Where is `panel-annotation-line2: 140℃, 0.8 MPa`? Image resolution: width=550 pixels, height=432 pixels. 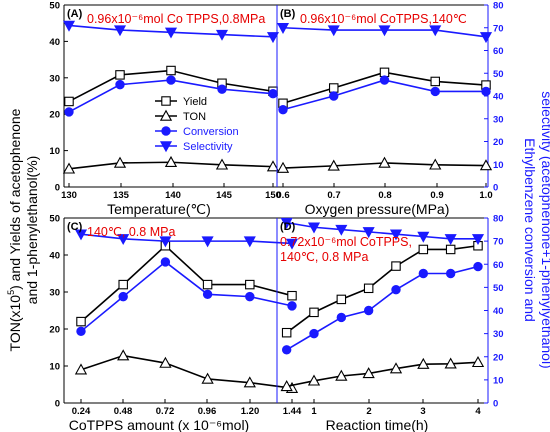
panel-annotation-line2: 140℃, 0.8 MPa is located at coordinates (324, 257).